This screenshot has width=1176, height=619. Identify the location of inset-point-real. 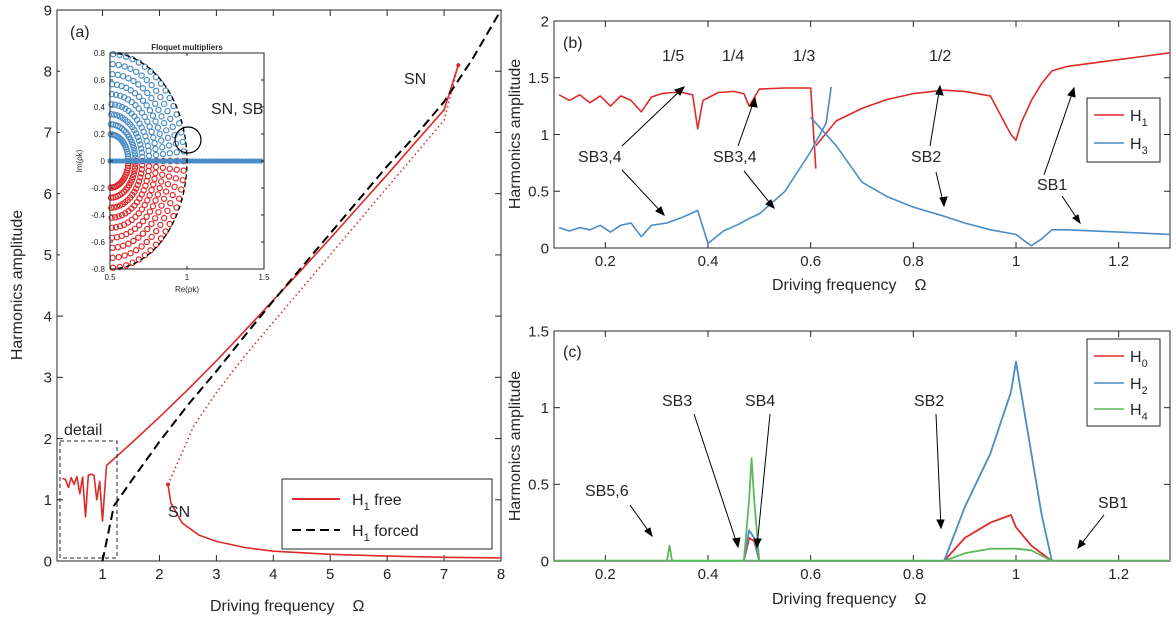
(261, 161).